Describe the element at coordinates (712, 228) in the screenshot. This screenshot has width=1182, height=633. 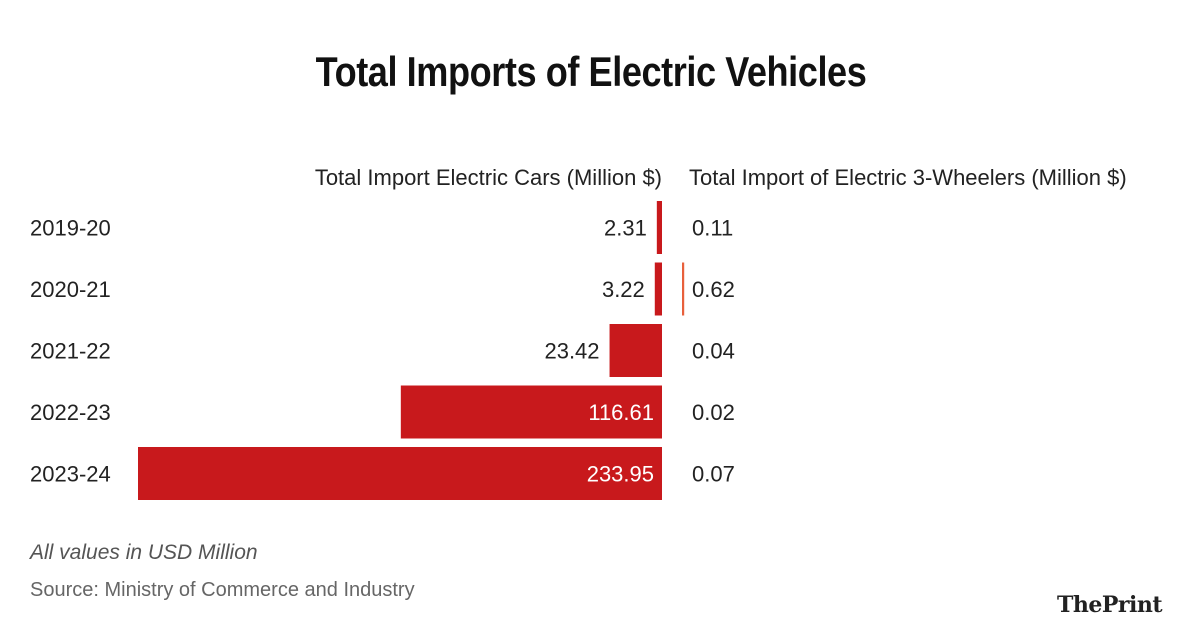
I see `three-wheelers-value-label-2019-20: 0.11` at that location.